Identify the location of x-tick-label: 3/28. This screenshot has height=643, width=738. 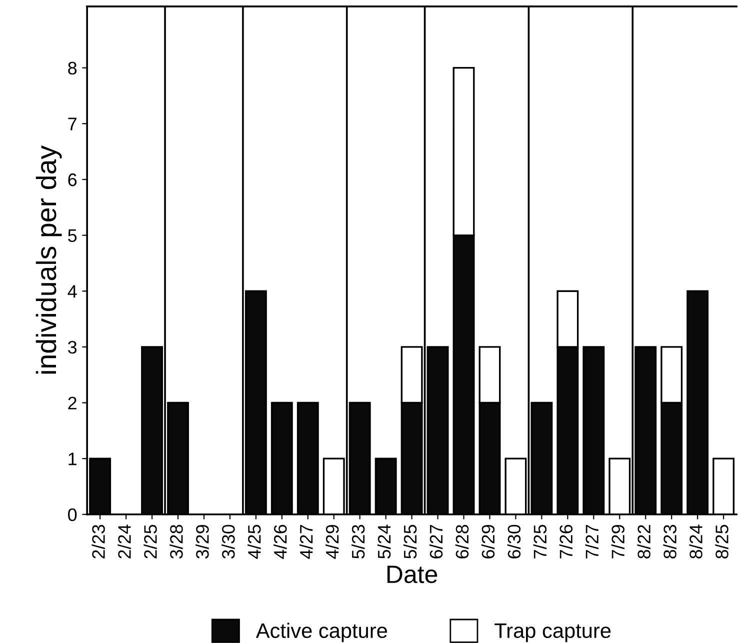
(176, 541).